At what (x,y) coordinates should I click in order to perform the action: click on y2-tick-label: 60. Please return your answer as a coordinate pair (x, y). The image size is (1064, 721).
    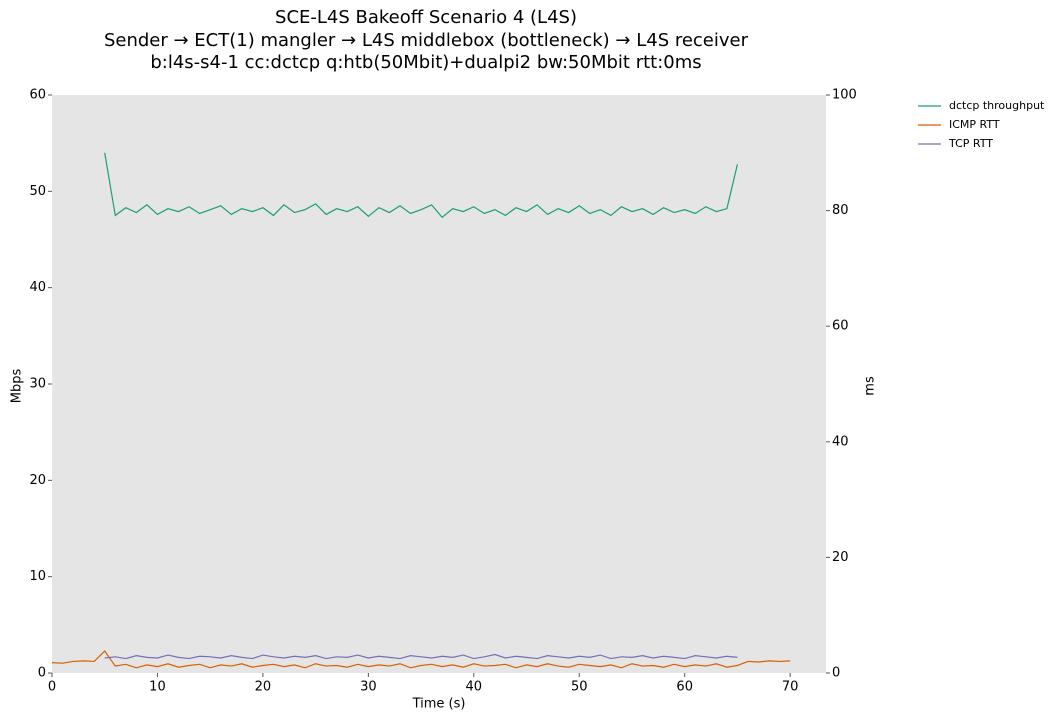
    Looking at the image, I should click on (840, 326).